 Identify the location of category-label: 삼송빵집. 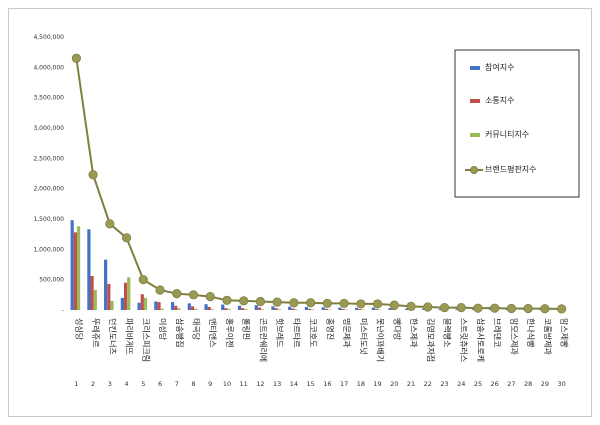
(180, 332).